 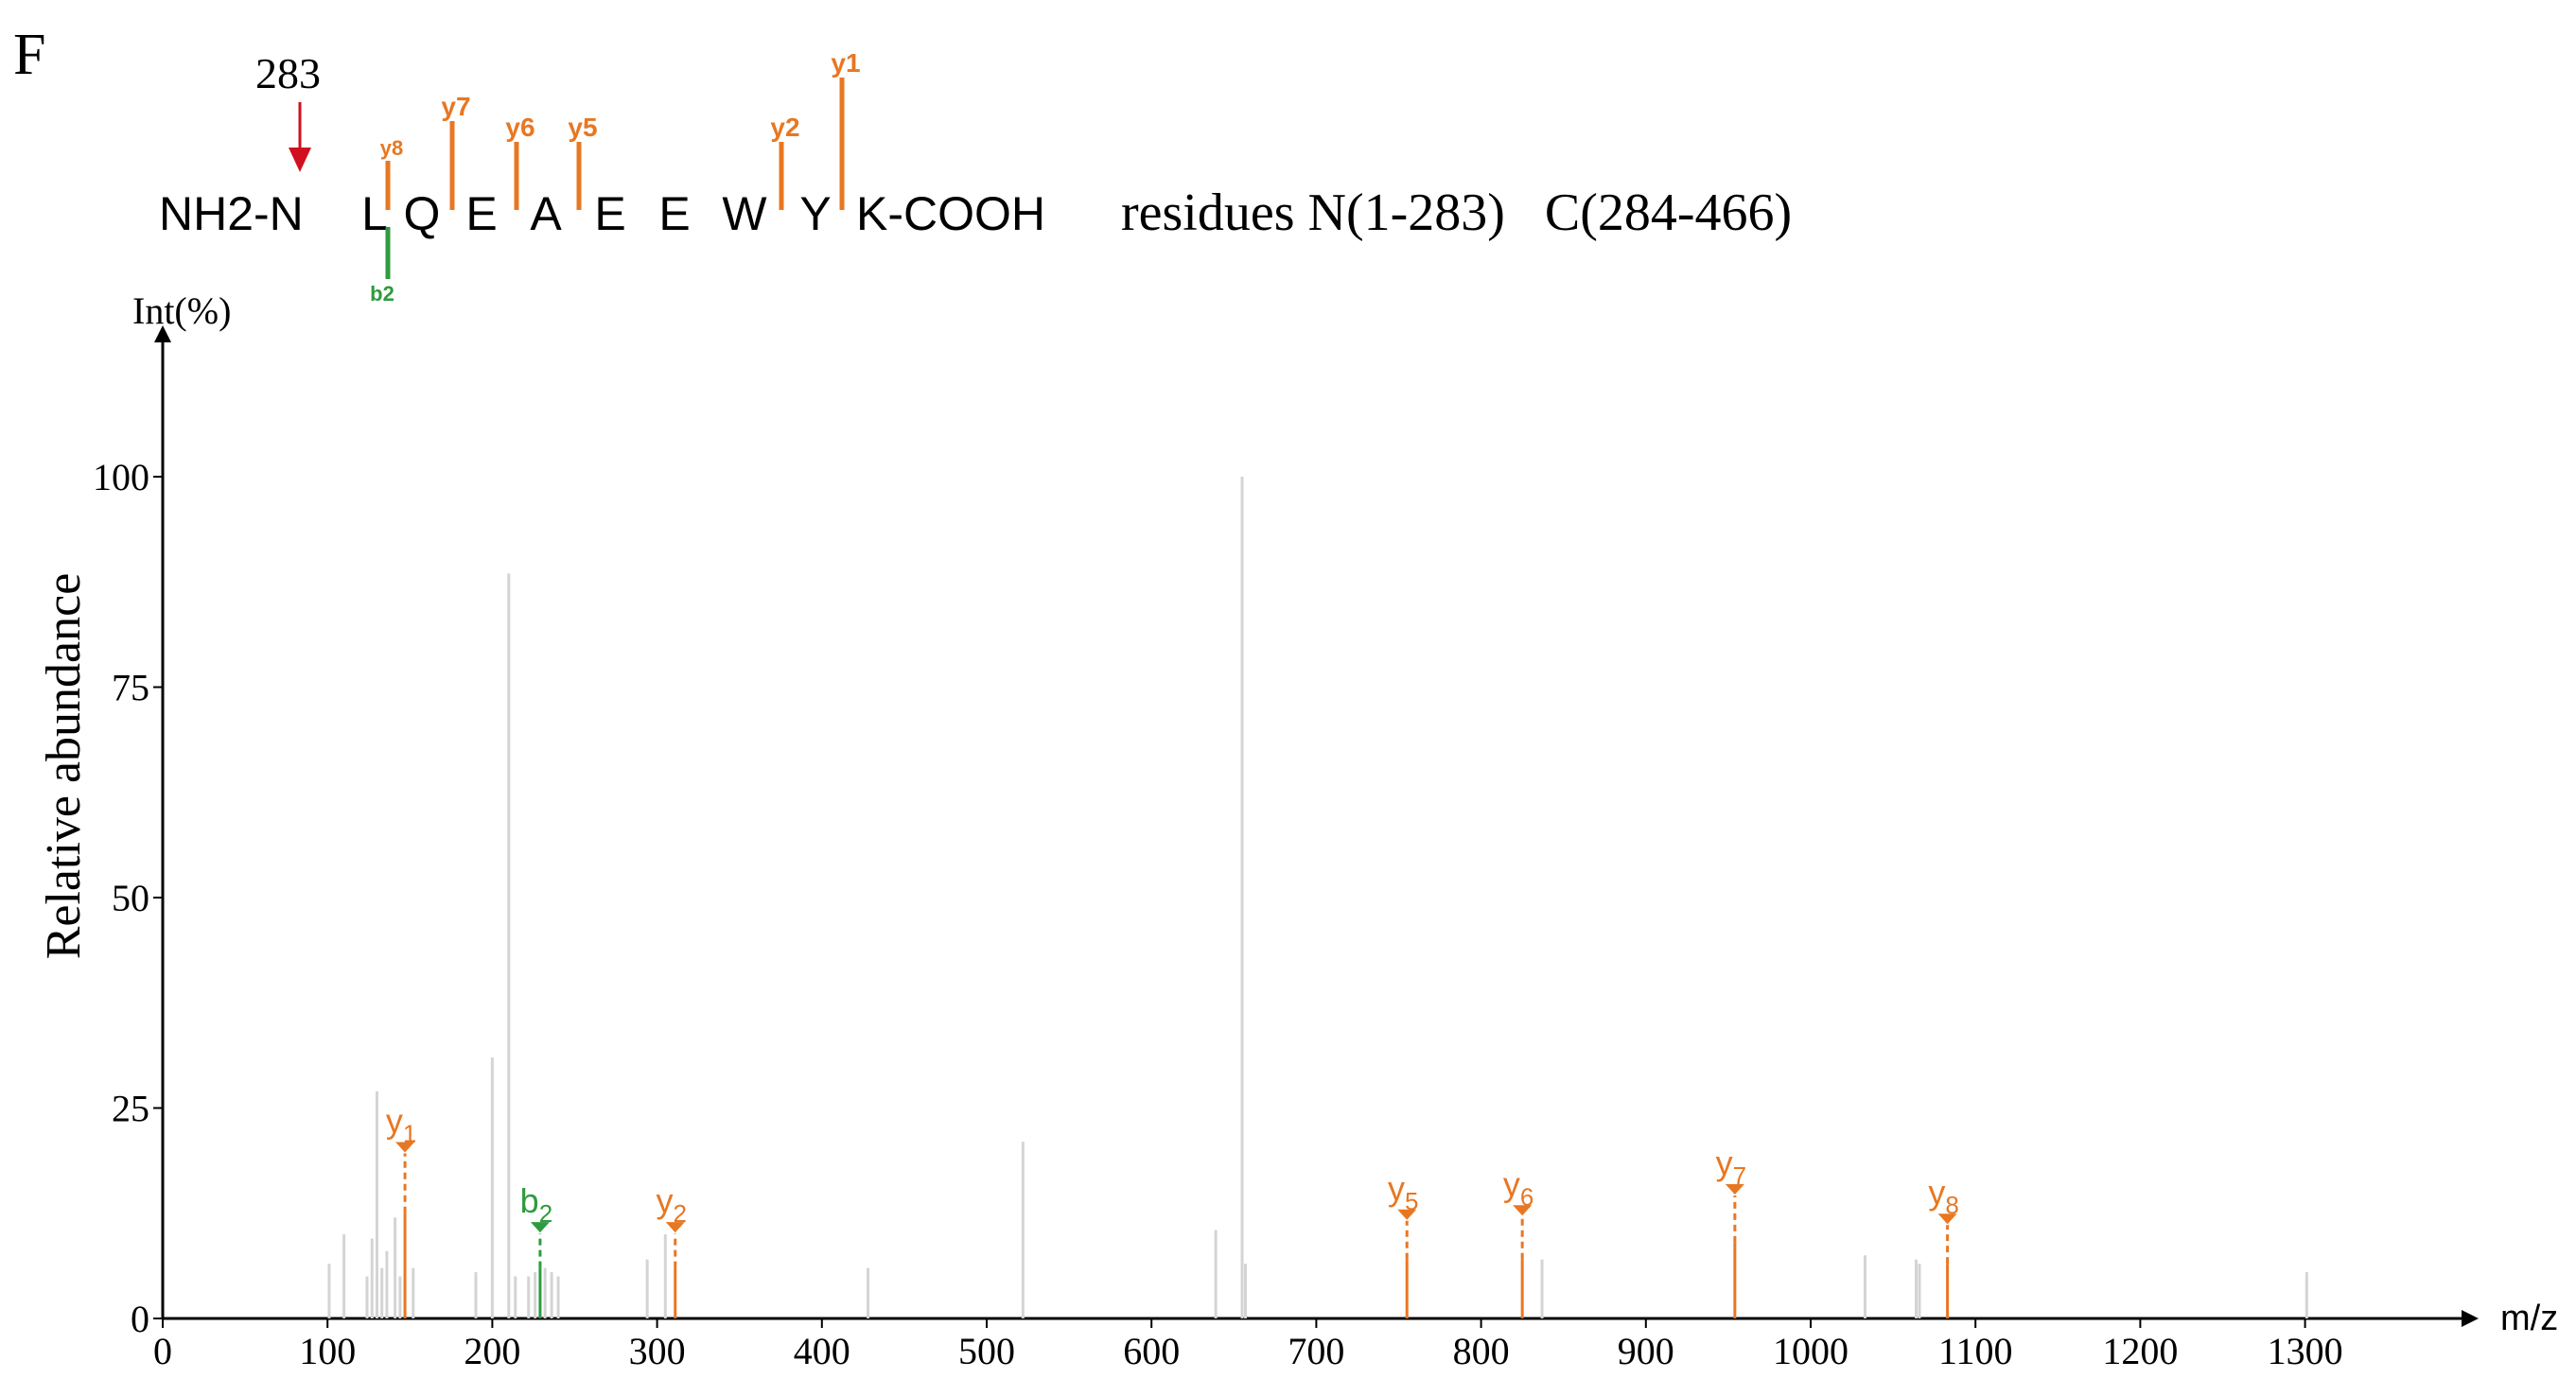 I want to click on x-tick-label: 300, so click(x=657, y=1351).